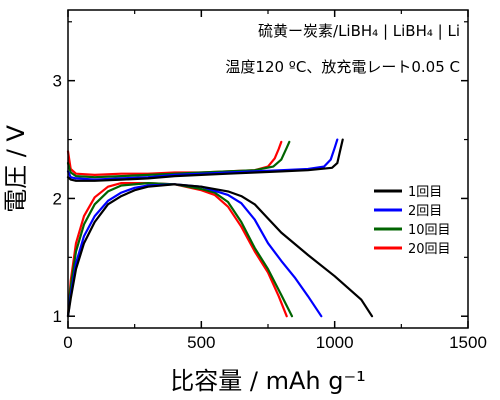 The height and width of the screenshot is (400, 500). I want to click on series-2-charge-line, so click(178, 159).